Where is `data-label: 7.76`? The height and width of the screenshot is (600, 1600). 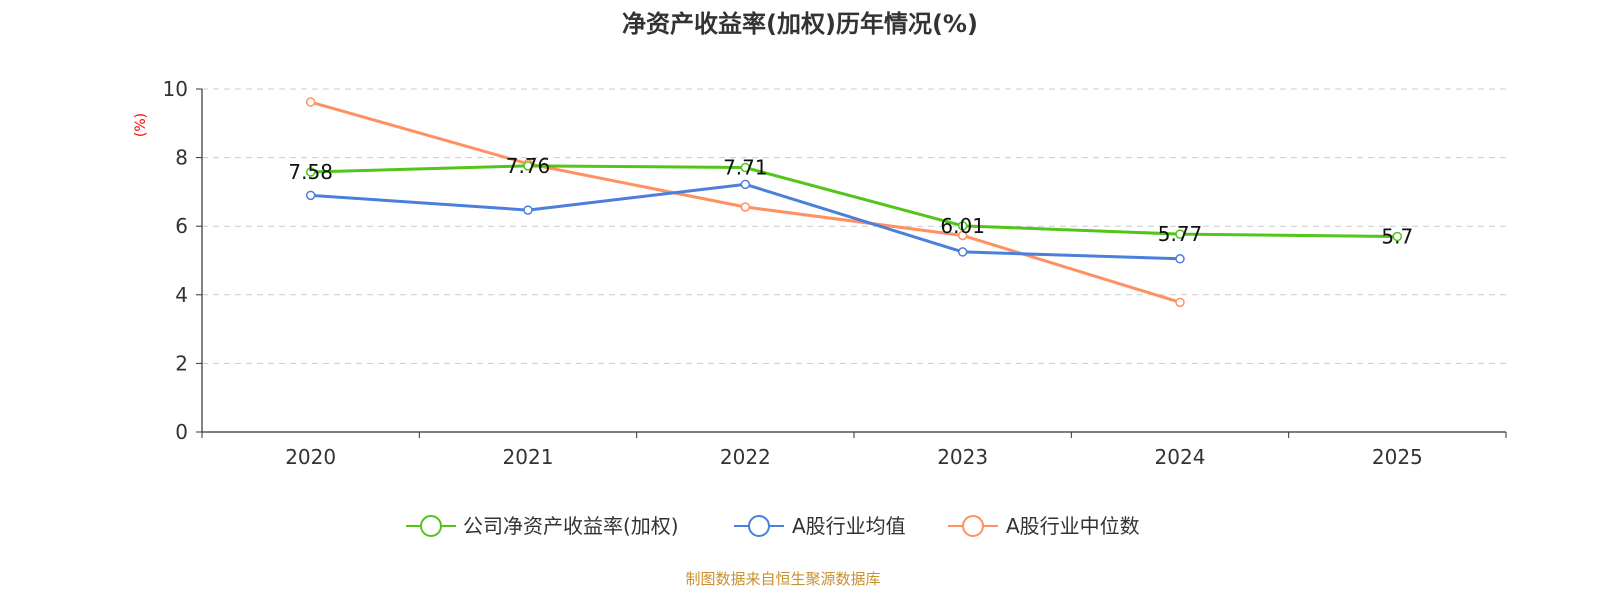 data-label: 7.76 is located at coordinates (528, 166).